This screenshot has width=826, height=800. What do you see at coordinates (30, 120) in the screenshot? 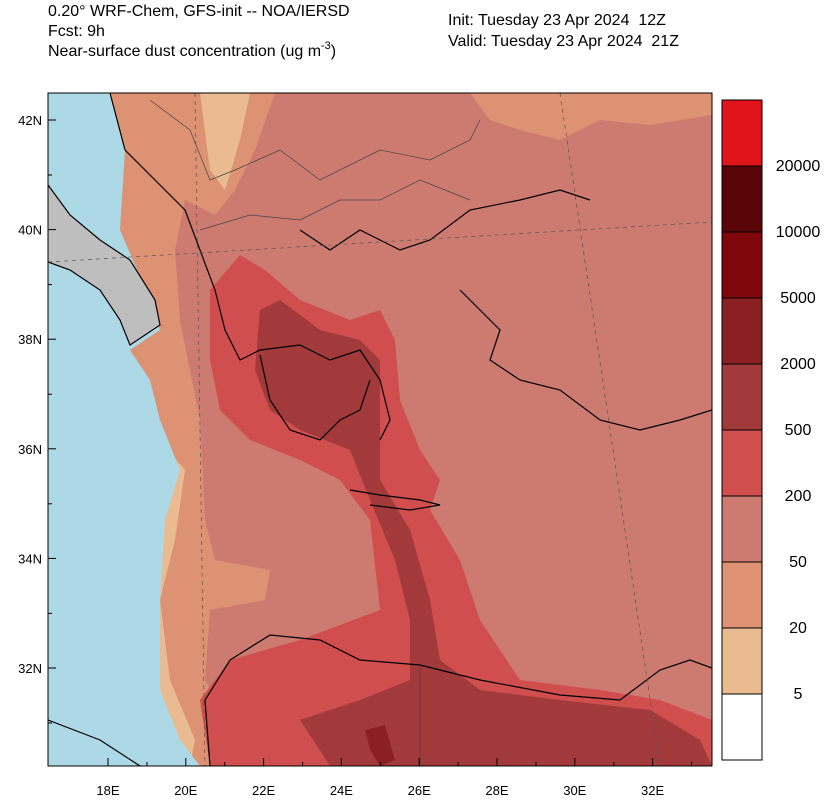
I see `lat-label: 42N` at bounding box center [30, 120].